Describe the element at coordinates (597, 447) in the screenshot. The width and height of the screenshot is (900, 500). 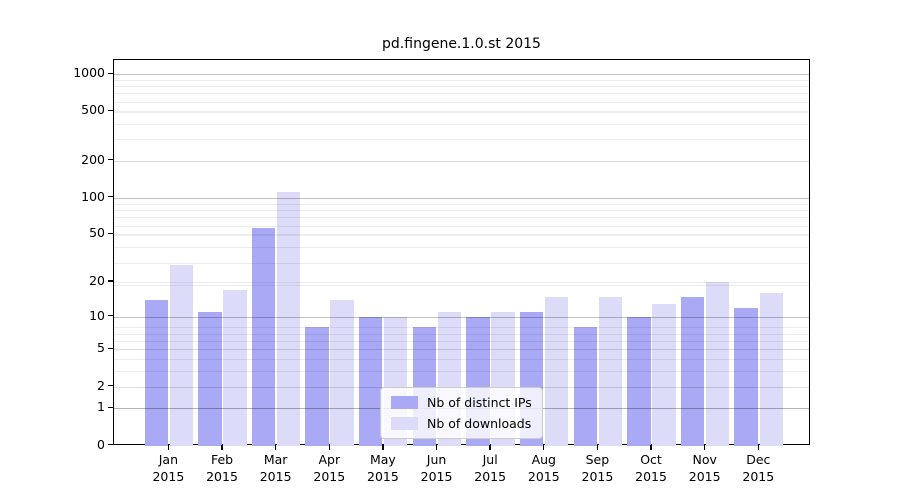
I see `x-tick-mark-sep` at that location.